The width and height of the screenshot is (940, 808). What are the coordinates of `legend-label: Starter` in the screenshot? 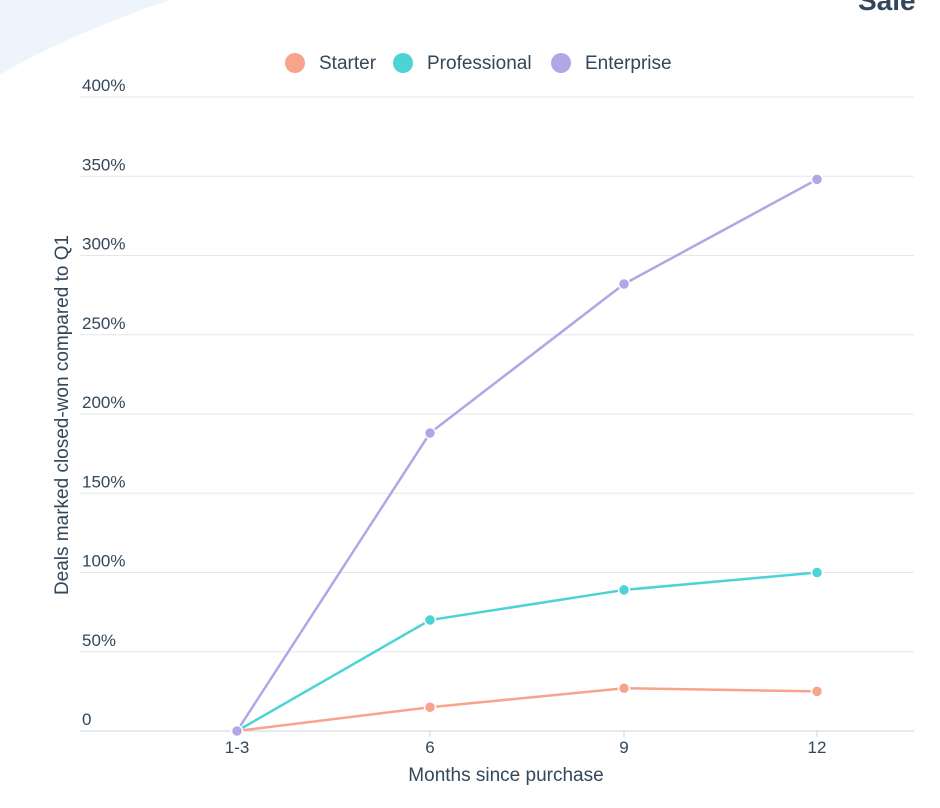 It's located at (348, 63).